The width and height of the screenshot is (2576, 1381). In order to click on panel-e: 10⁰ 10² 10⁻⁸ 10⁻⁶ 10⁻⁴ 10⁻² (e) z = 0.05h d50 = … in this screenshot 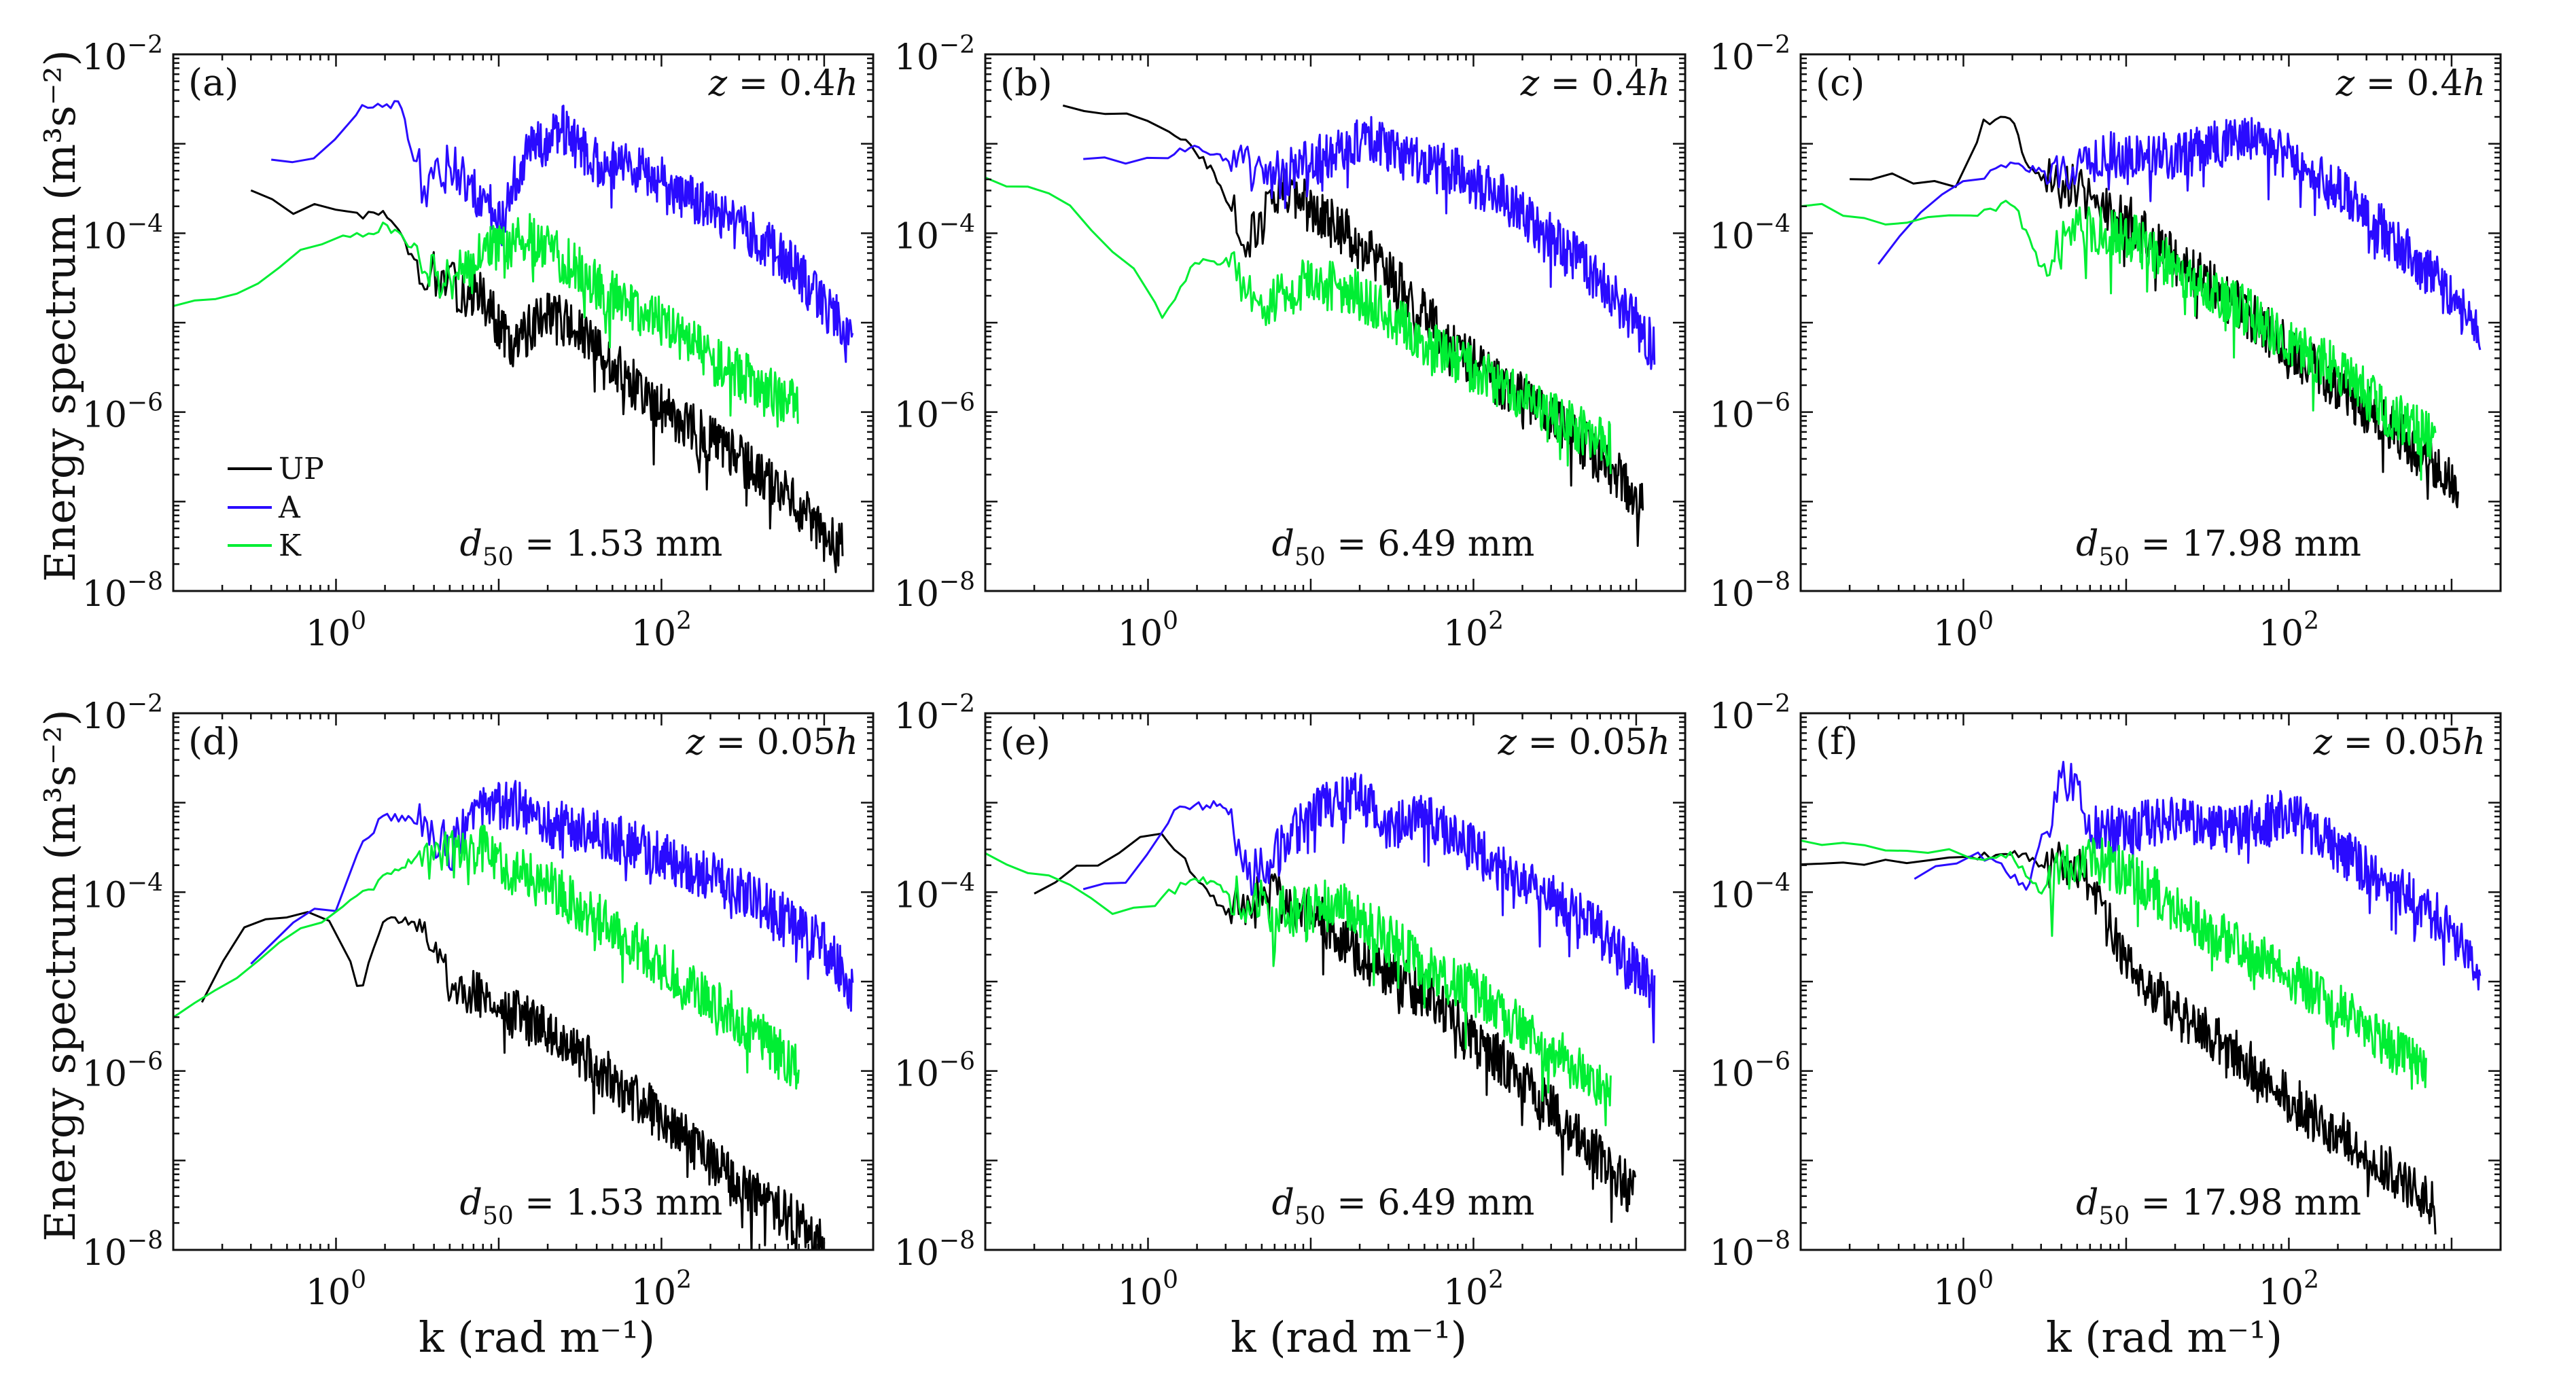, I will do `click(1290, 1002)`.